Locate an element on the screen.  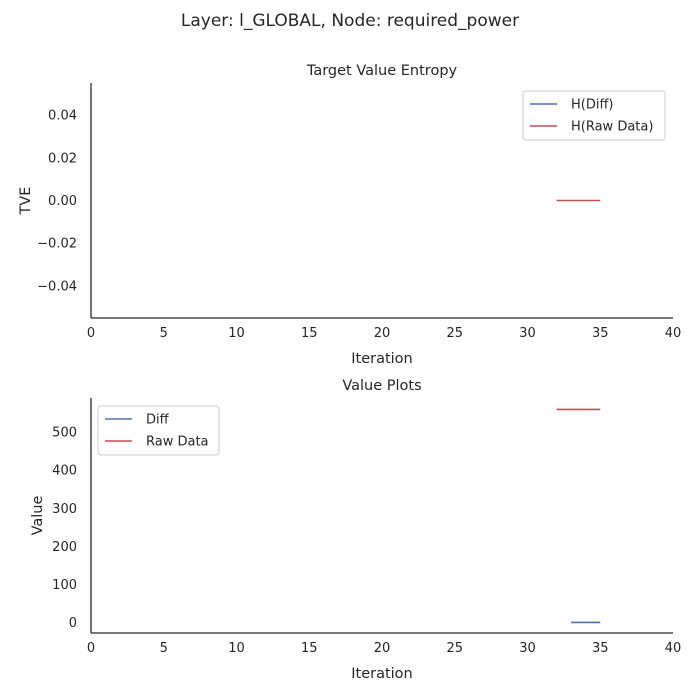
legend-label: Diff is located at coordinates (158, 420).